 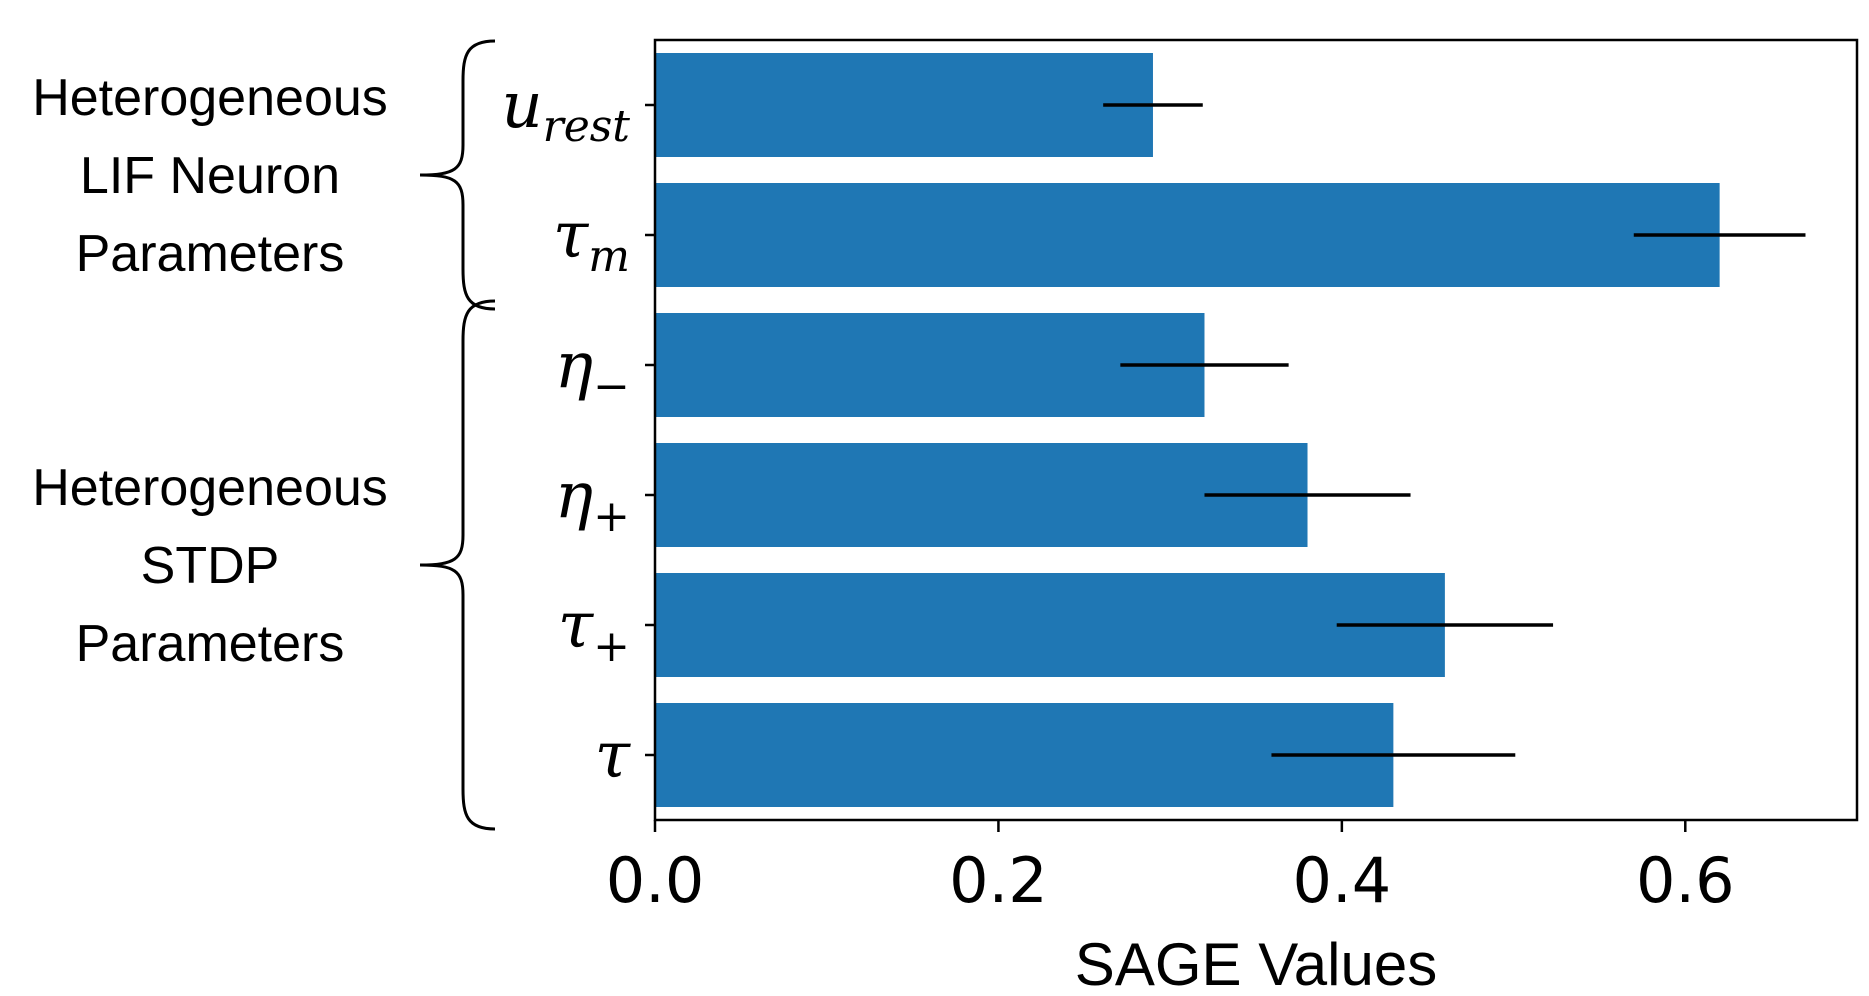 What do you see at coordinates (210, 644) in the screenshot?
I see `group-label-1-line-2: Parameters` at bounding box center [210, 644].